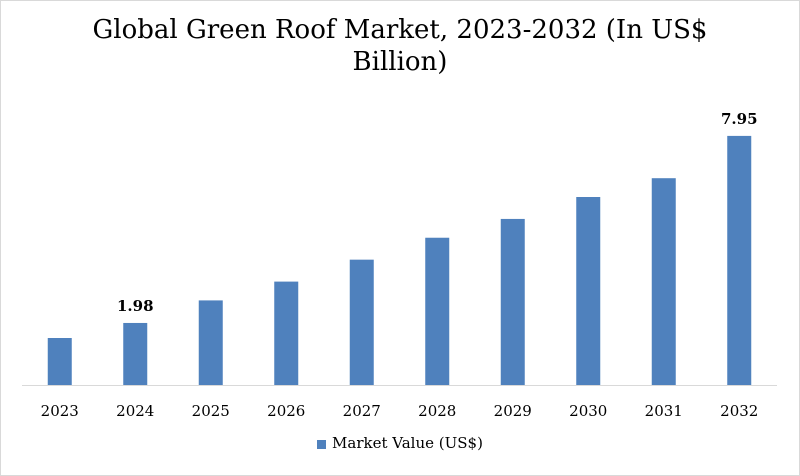  Describe the element at coordinates (135, 411) in the screenshot. I see `x-tick-label-2024: 2024` at that location.